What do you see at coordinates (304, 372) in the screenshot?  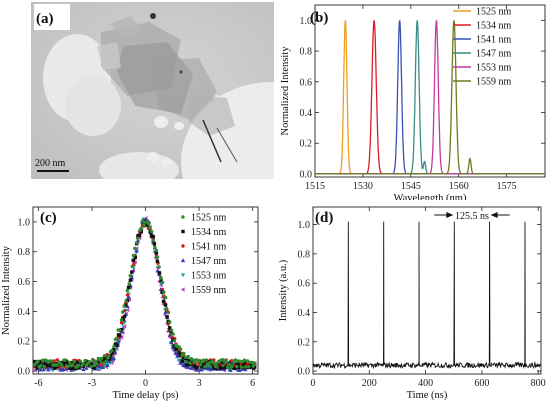 I see `y-tick-label: 0.0` at bounding box center [304, 372].